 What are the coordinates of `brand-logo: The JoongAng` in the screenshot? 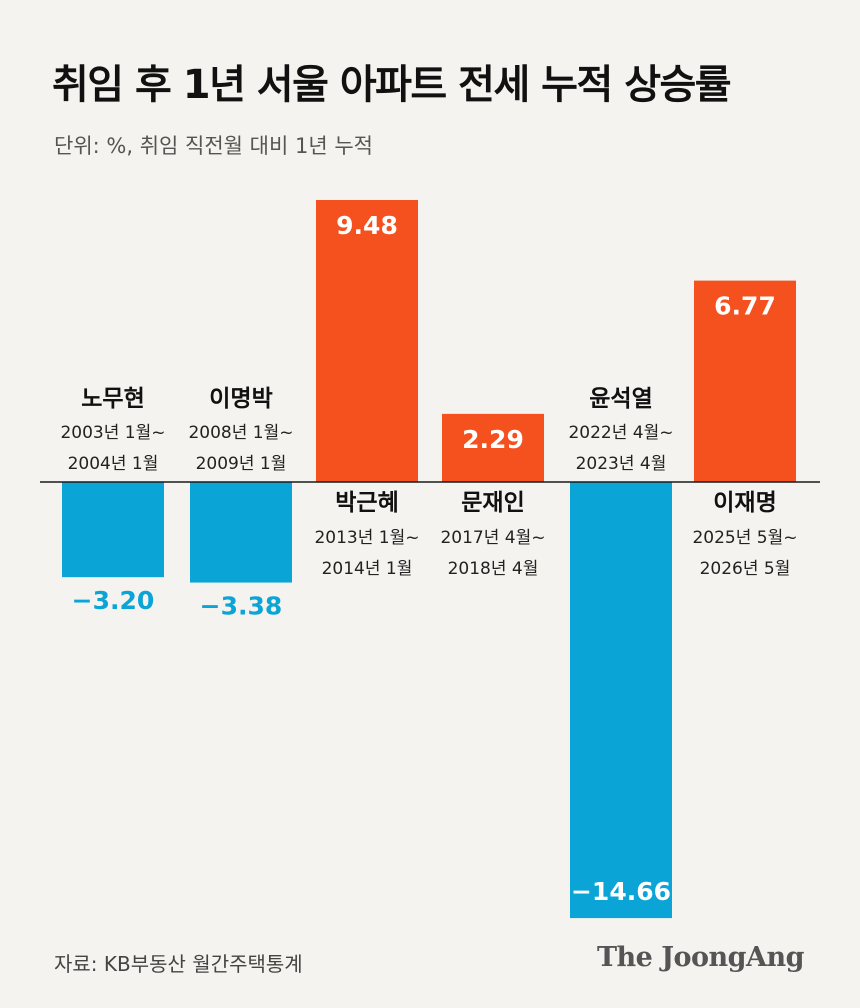 It's located at (700, 957).